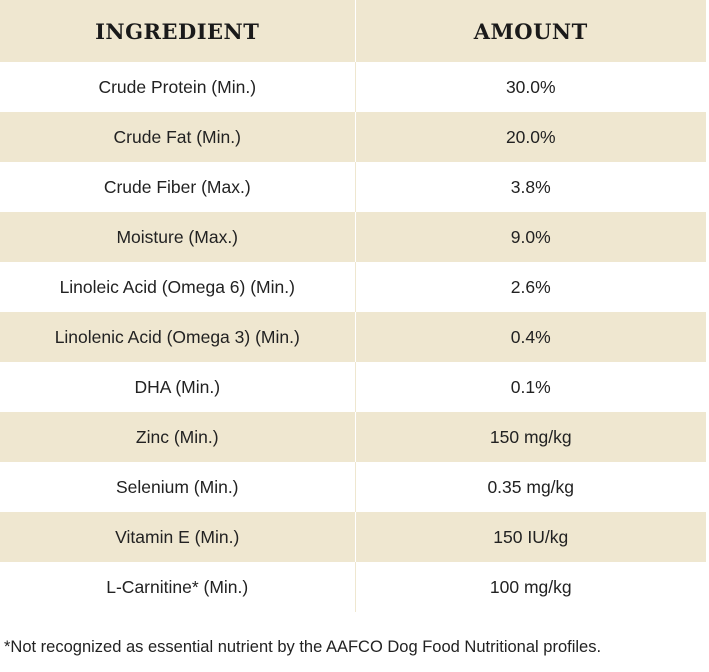 The image size is (709, 672). I want to click on header-row: INGREDIENT AMOUNT, so click(353, 31).